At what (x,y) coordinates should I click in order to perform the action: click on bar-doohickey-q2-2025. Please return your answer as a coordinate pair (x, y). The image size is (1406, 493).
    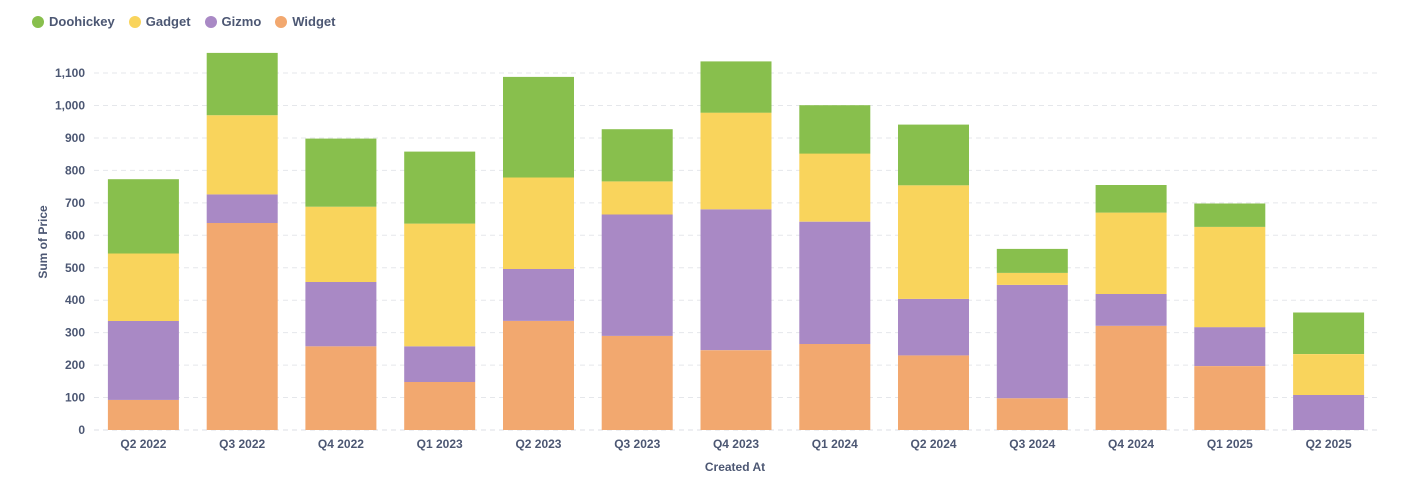
    Looking at the image, I should click on (1329, 333).